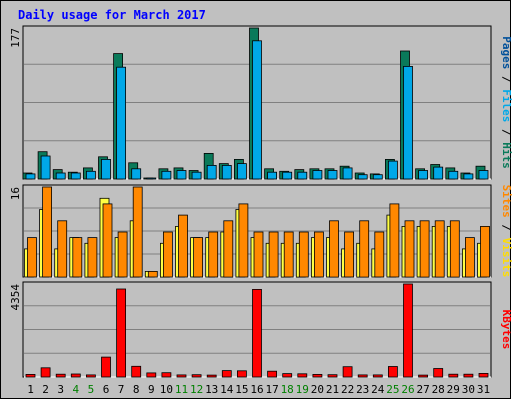 This screenshot has width=512, height=405. Describe the element at coordinates (287, 389) in the screenshot. I see `day-label-18: 18` at that location.